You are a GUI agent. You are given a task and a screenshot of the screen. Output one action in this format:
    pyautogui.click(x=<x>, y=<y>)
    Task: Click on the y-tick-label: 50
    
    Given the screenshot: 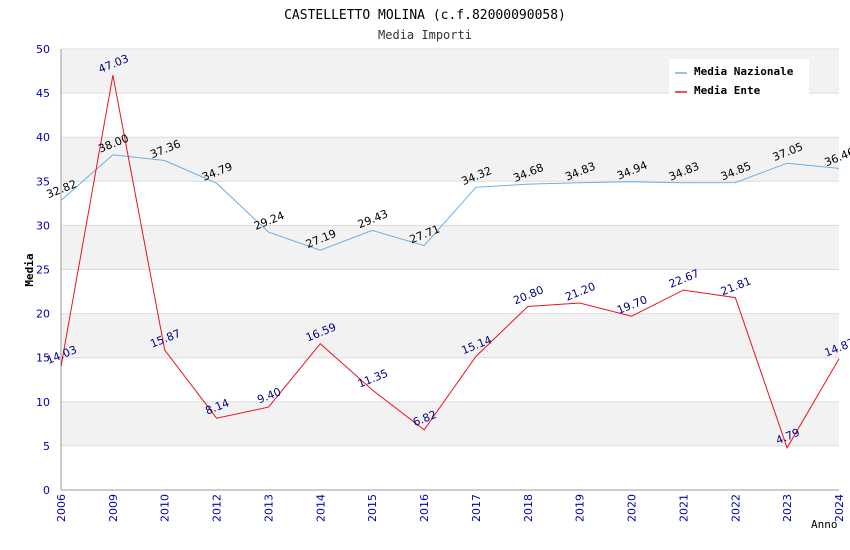 What is the action you would take?
    pyautogui.click(x=43, y=49)
    